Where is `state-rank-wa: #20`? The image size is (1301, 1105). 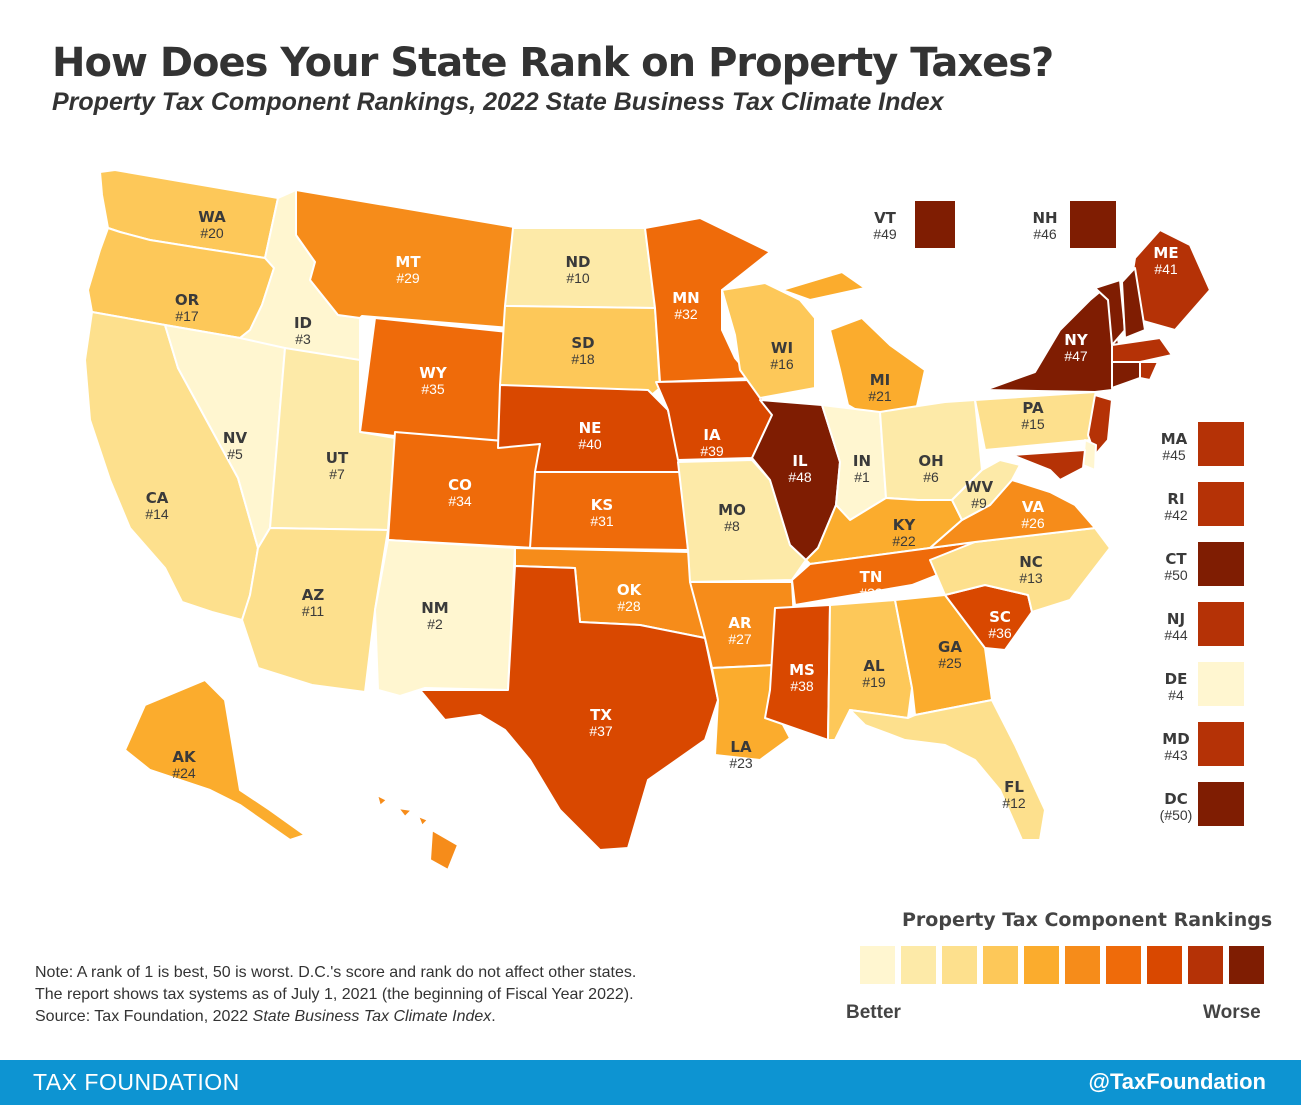 state-rank-wa: #20 is located at coordinates (212, 233).